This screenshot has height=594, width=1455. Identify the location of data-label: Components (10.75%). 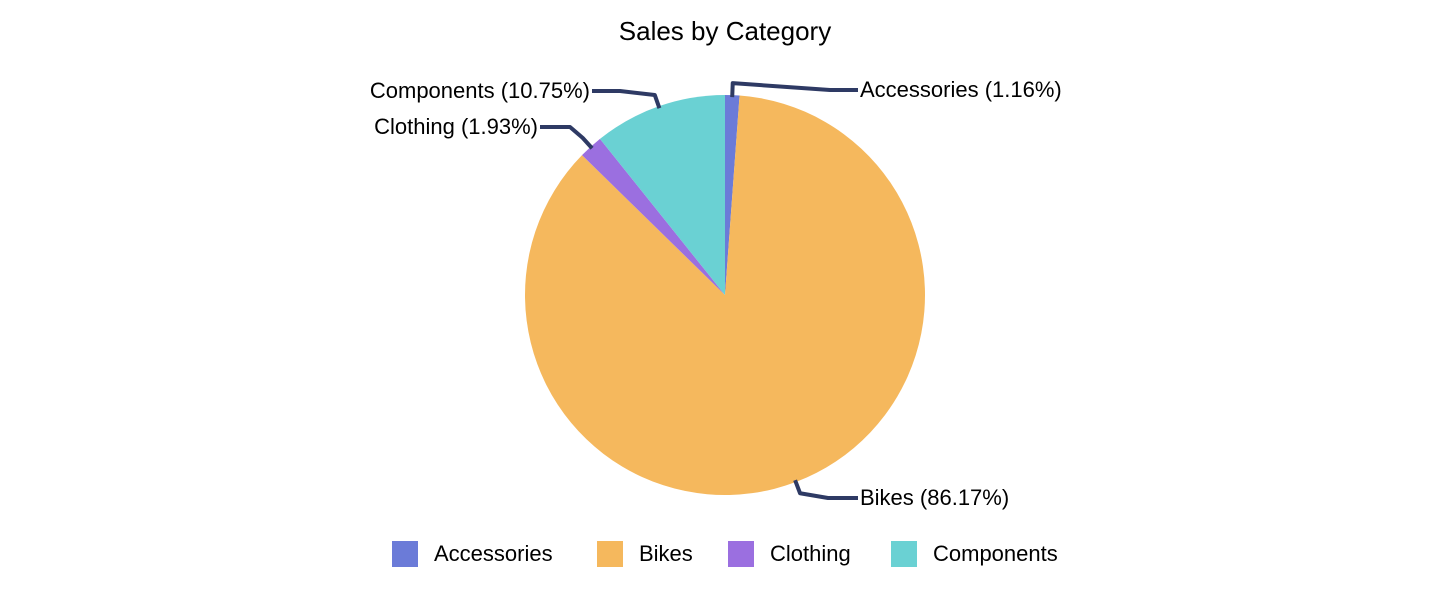
(480, 90).